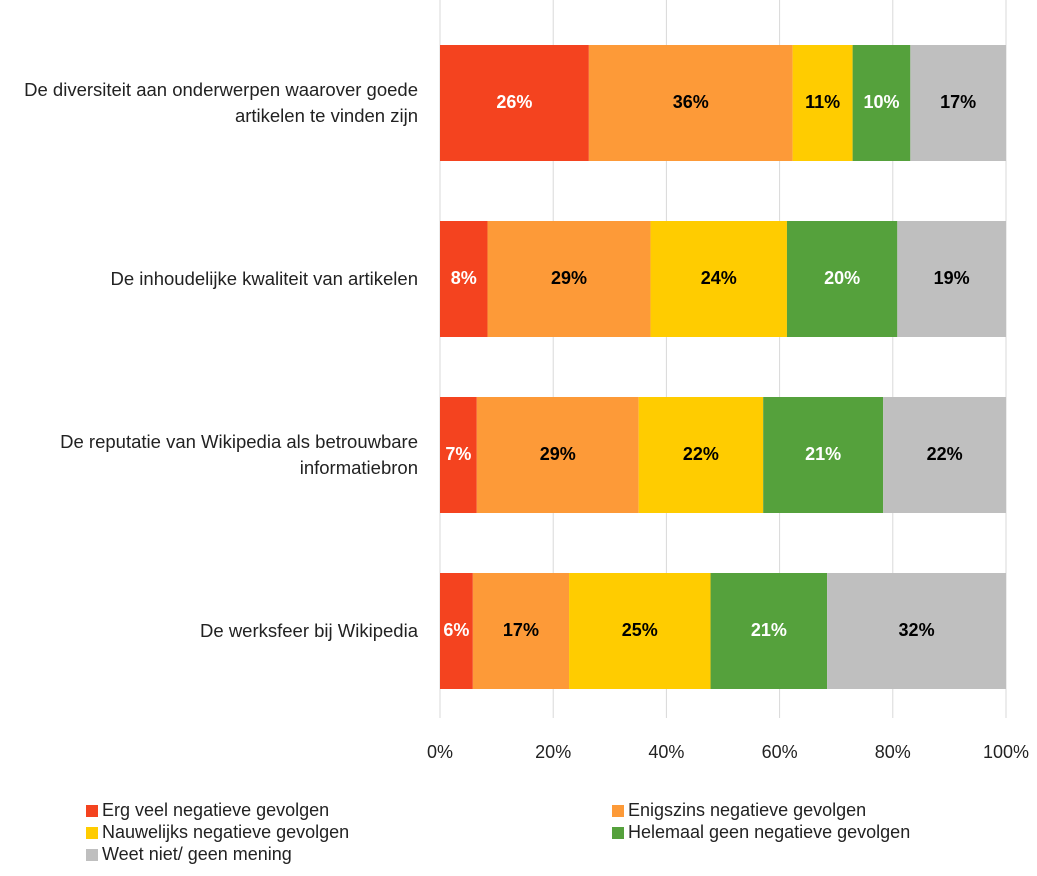 The width and height of the screenshot is (1037, 876). I want to click on value-label: 7%, so click(458, 454).